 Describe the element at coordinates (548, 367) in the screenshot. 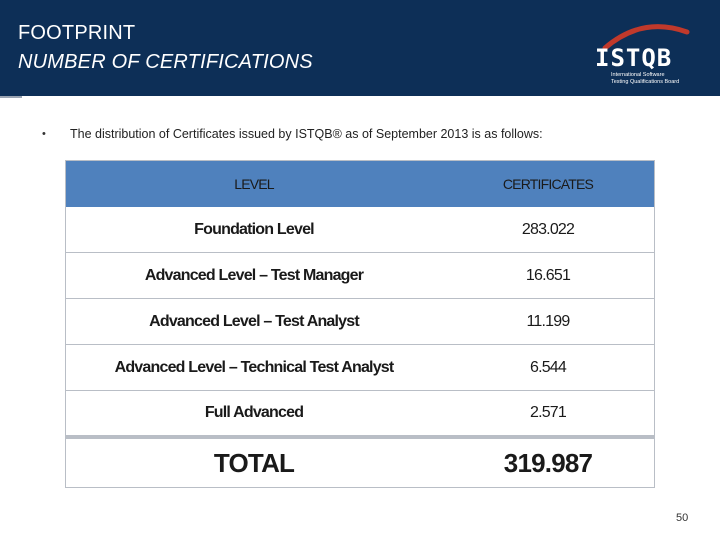

I see `certificates-cell: 6.544` at that location.